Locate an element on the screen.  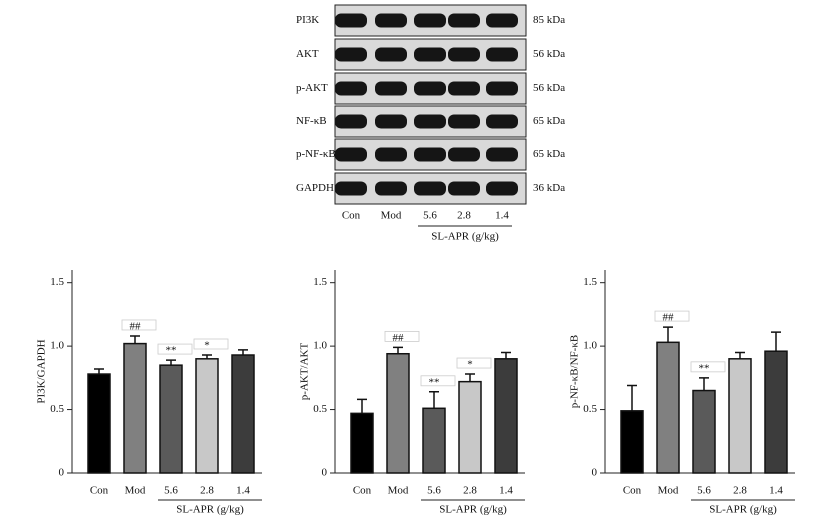
blot-row-label: NF-κB is located at coordinates (311, 121).